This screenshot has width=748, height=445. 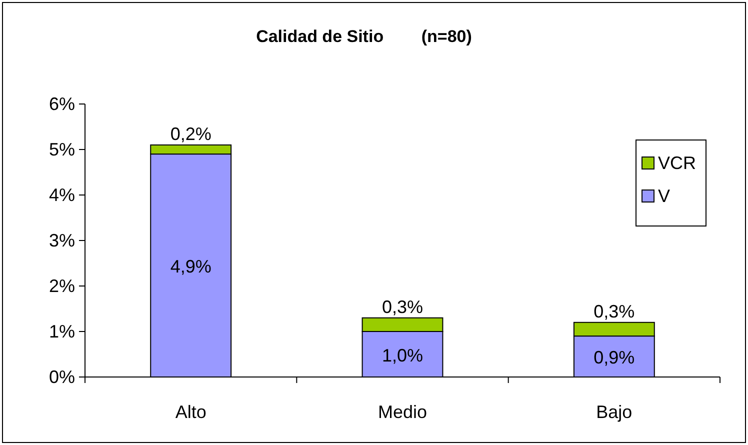 What do you see at coordinates (190, 412) in the screenshot?
I see `x-tick-label: Alto` at bounding box center [190, 412].